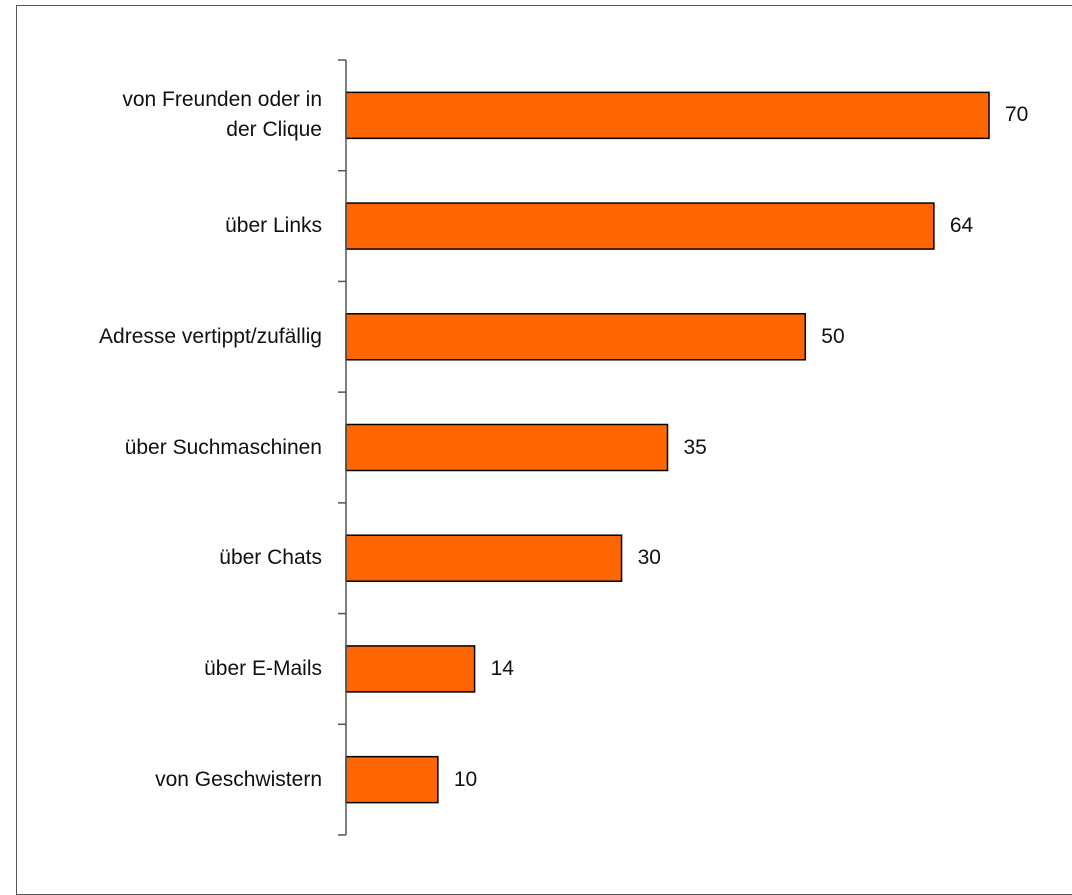 The height and width of the screenshot is (895, 1072). I want to click on value-label: 64, so click(961, 226).